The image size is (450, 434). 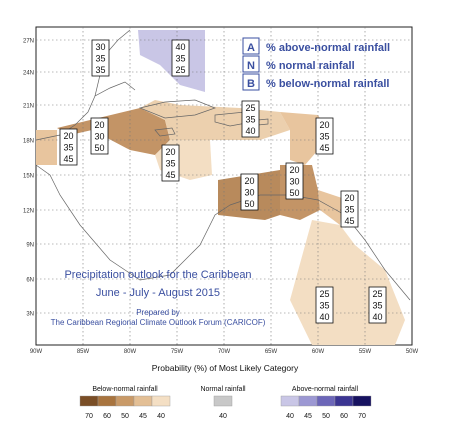 I want to click on map-title-line2: June - July - August 2015, so click(x=158, y=293).